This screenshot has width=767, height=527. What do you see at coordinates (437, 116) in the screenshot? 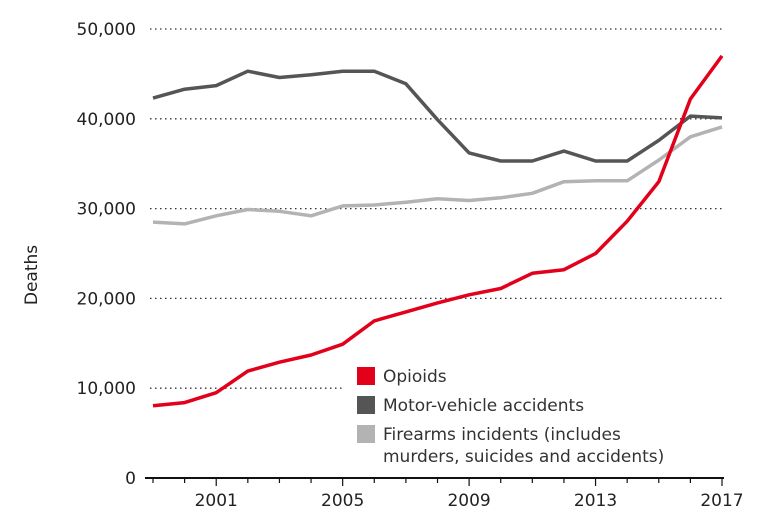
I see `series-line-motor-vehicle` at bounding box center [437, 116].